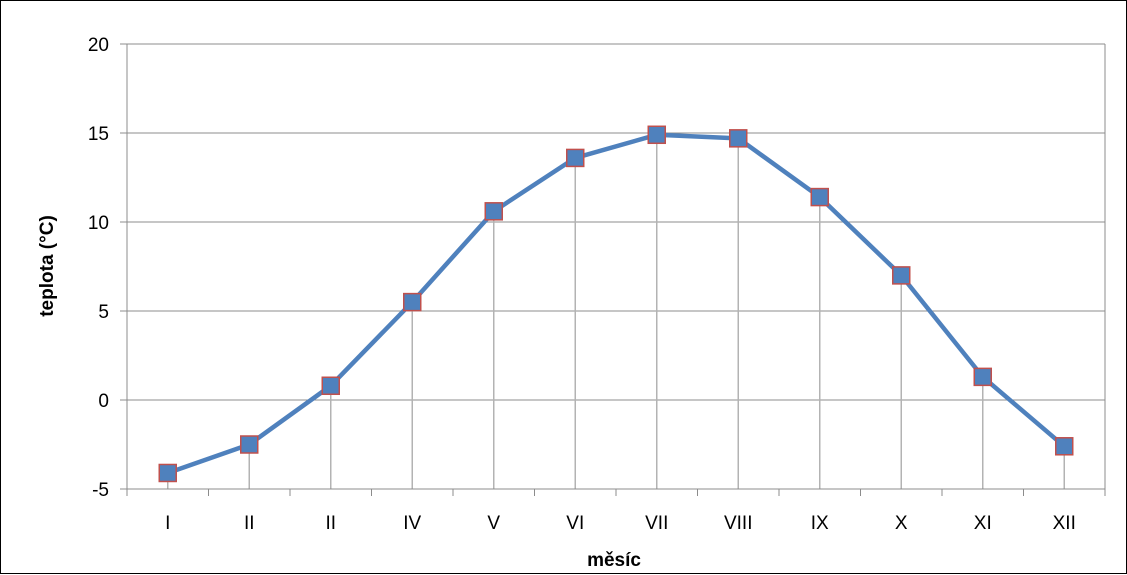 The width and height of the screenshot is (1127, 575). I want to click on x-tick-labels: I II II IV V VI VII VIII IX X XI XII, so click(620, 523).